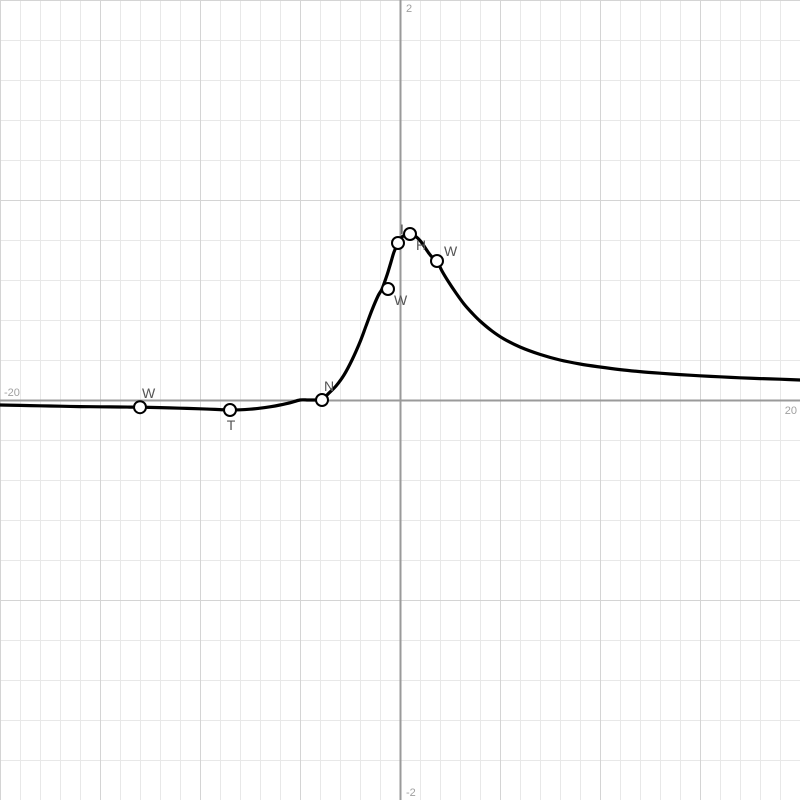 The width and height of the screenshot is (800, 800). What do you see at coordinates (295, 327) in the screenshot?
I see `annotation-markers: W T N W IH W` at bounding box center [295, 327].